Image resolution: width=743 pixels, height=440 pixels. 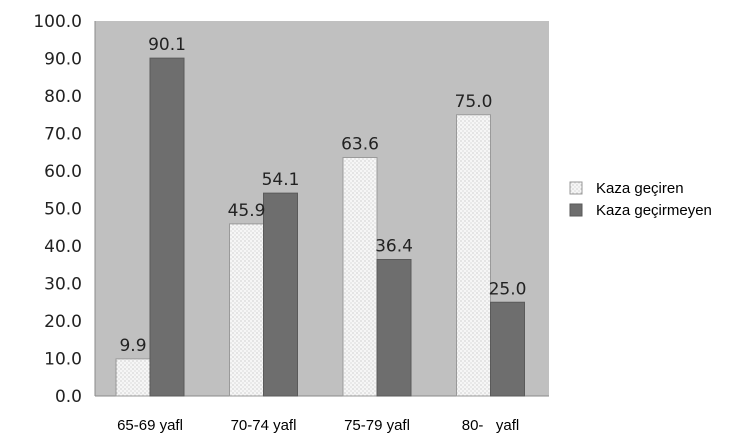 What do you see at coordinates (247, 211) in the screenshot?
I see `data-label: 45.9` at bounding box center [247, 211].